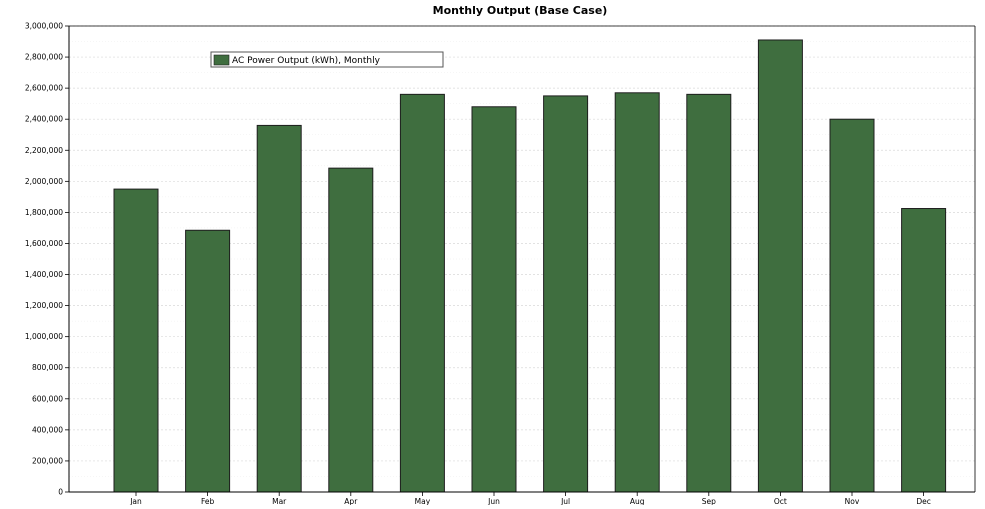 The width and height of the screenshot is (985, 509). Describe the element at coordinates (852, 305) in the screenshot. I see `bar-nov` at that location.